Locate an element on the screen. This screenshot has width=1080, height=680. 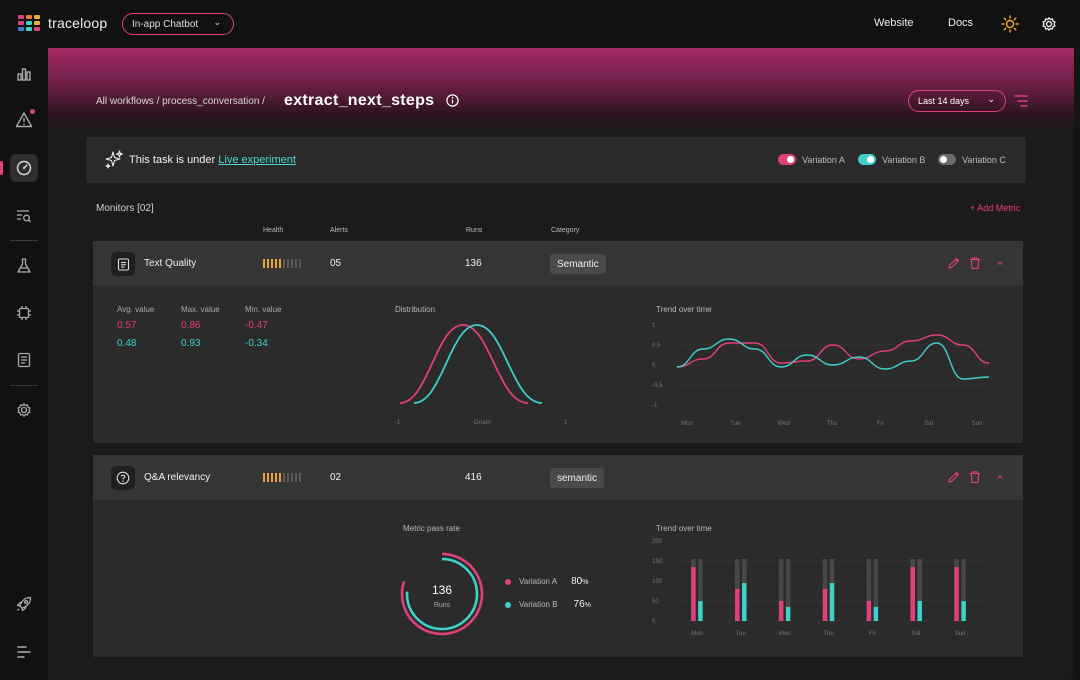
stat-label: Avg. value is located at coordinates (136, 309).